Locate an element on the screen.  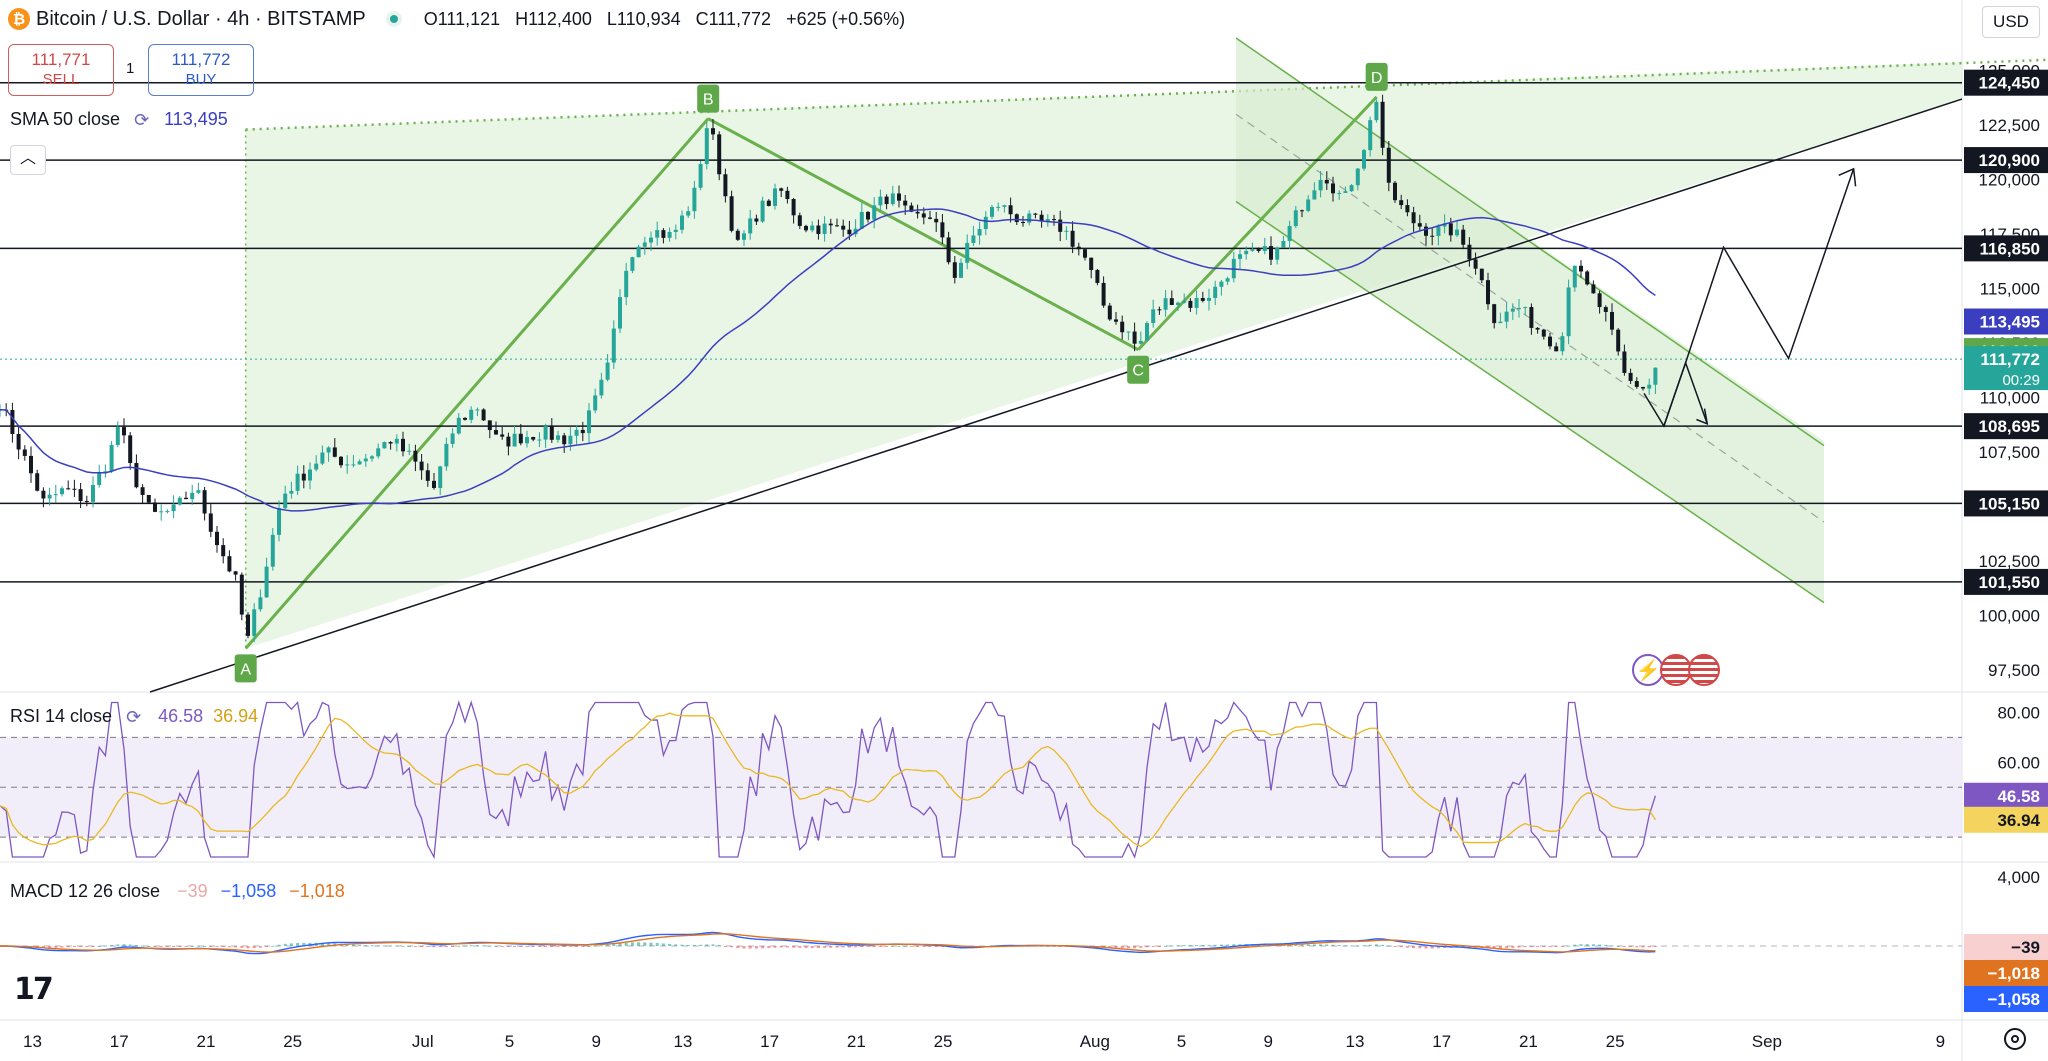
sell-button: 111,771 SELL is located at coordinates (61, 70).